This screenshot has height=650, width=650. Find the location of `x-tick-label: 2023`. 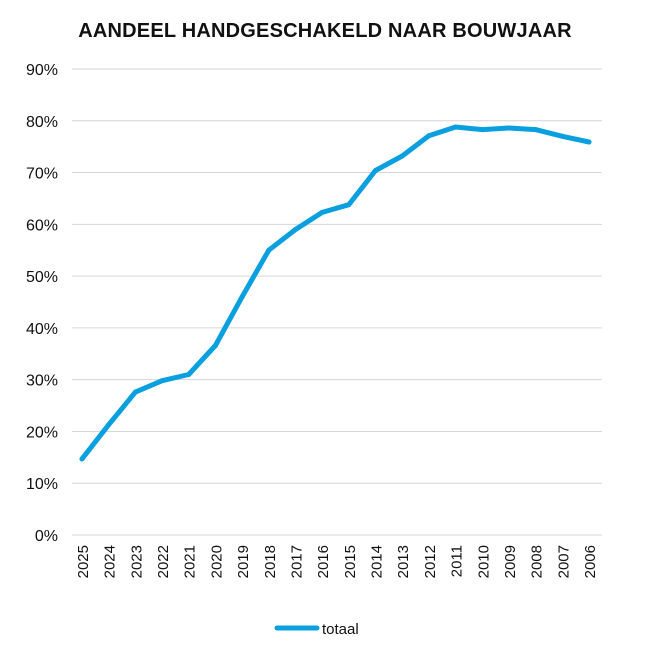

x-tick-label: 2023 is located at coordinates (136, 561).